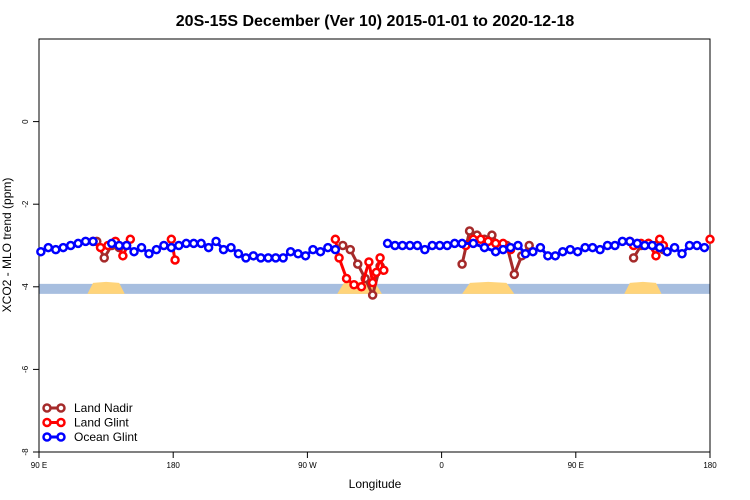  I want to click on y-tick-label: -6, so click(25, 369).